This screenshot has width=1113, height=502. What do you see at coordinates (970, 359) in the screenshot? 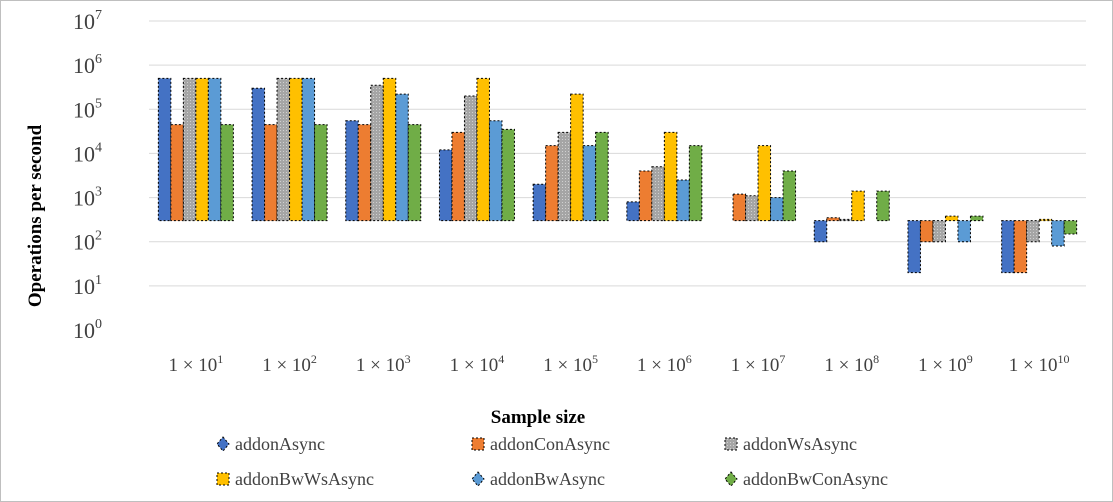
I see `x-tick-exp: 9` at bounding box center [970, 359].